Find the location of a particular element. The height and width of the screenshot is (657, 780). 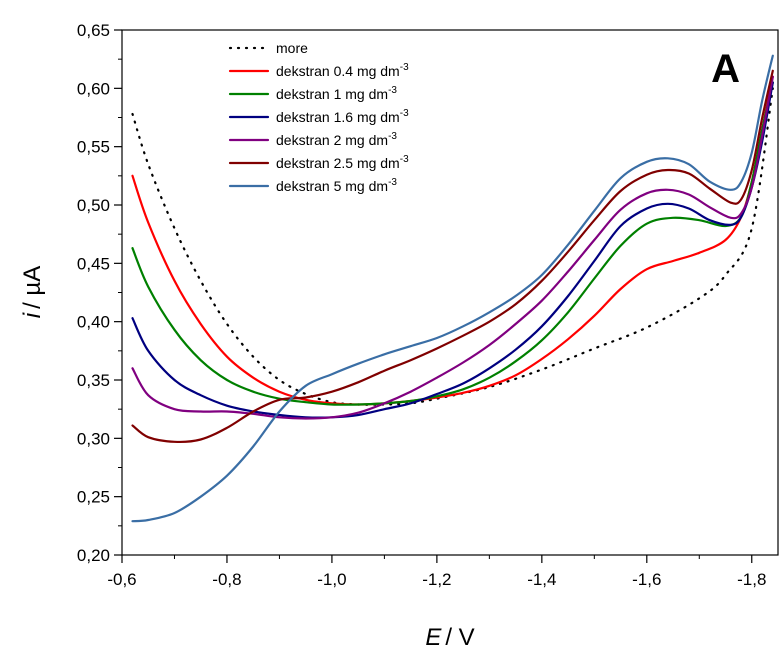

x-tick-label: -1,6 is located at coordinates (646, 579).